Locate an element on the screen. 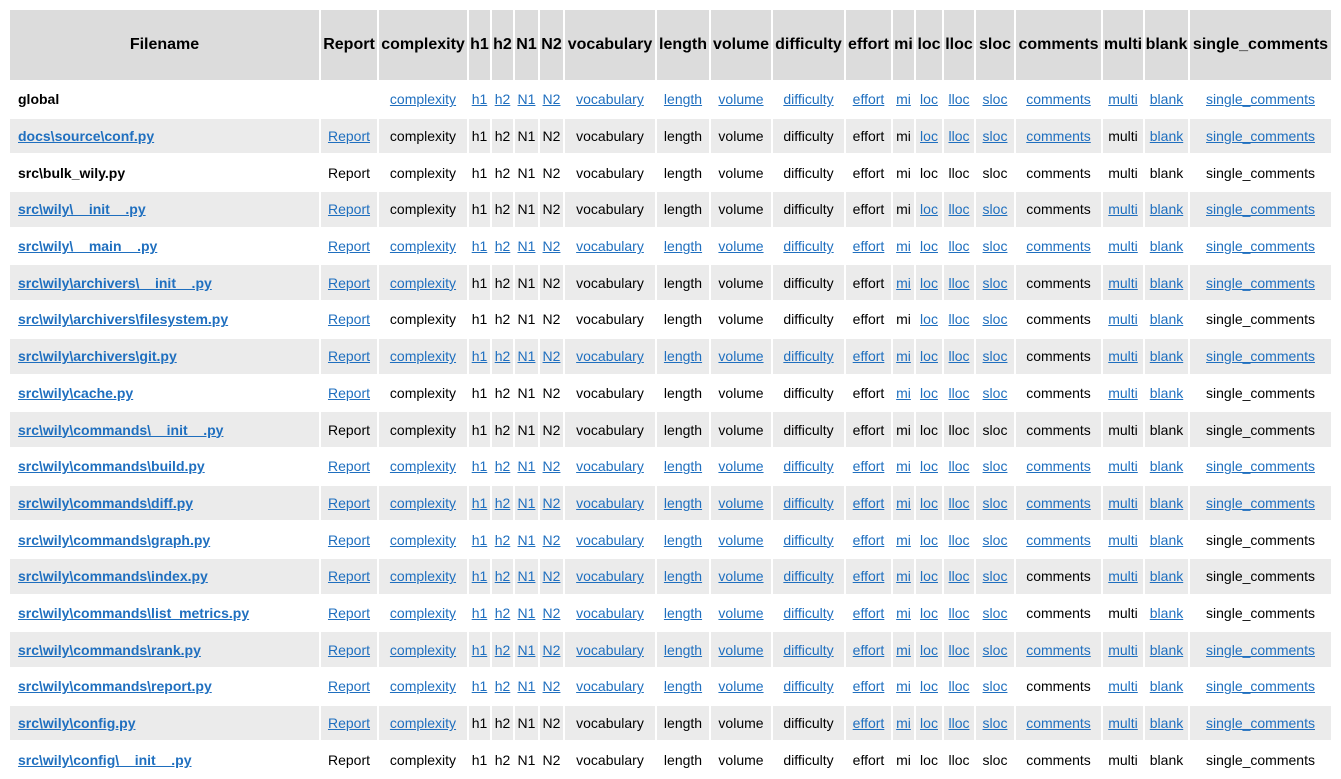 The height and width of the screenshot is (779, 1341). filename-link: src\wily\archivers\filesystem.py is located at coordinates (123, 319).